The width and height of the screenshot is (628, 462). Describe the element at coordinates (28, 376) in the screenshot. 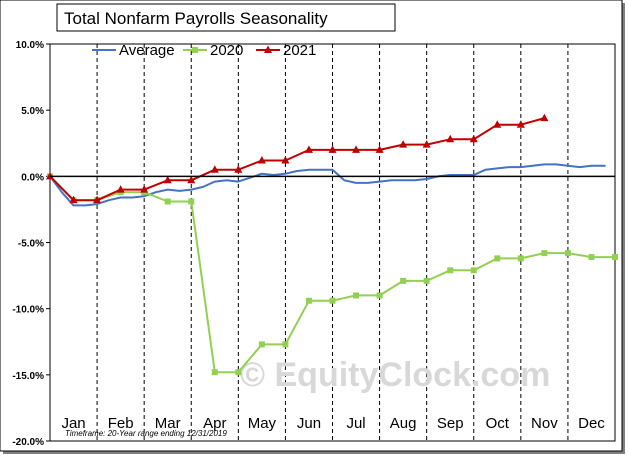

I see `y-tick-label: -15.0%` at that location.